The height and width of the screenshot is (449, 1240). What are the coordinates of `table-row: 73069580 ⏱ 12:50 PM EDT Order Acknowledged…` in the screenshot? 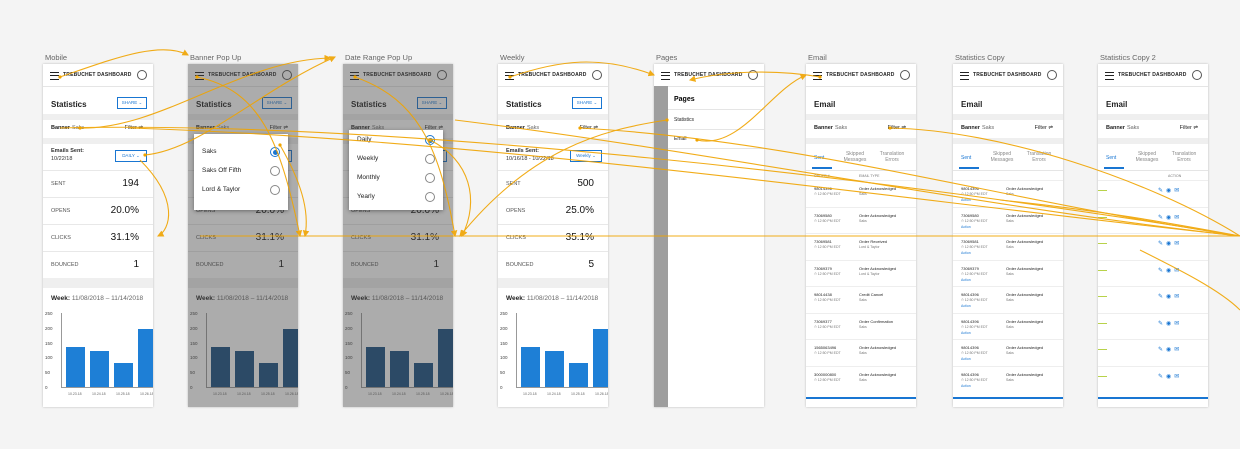 It's located at (861, 220).